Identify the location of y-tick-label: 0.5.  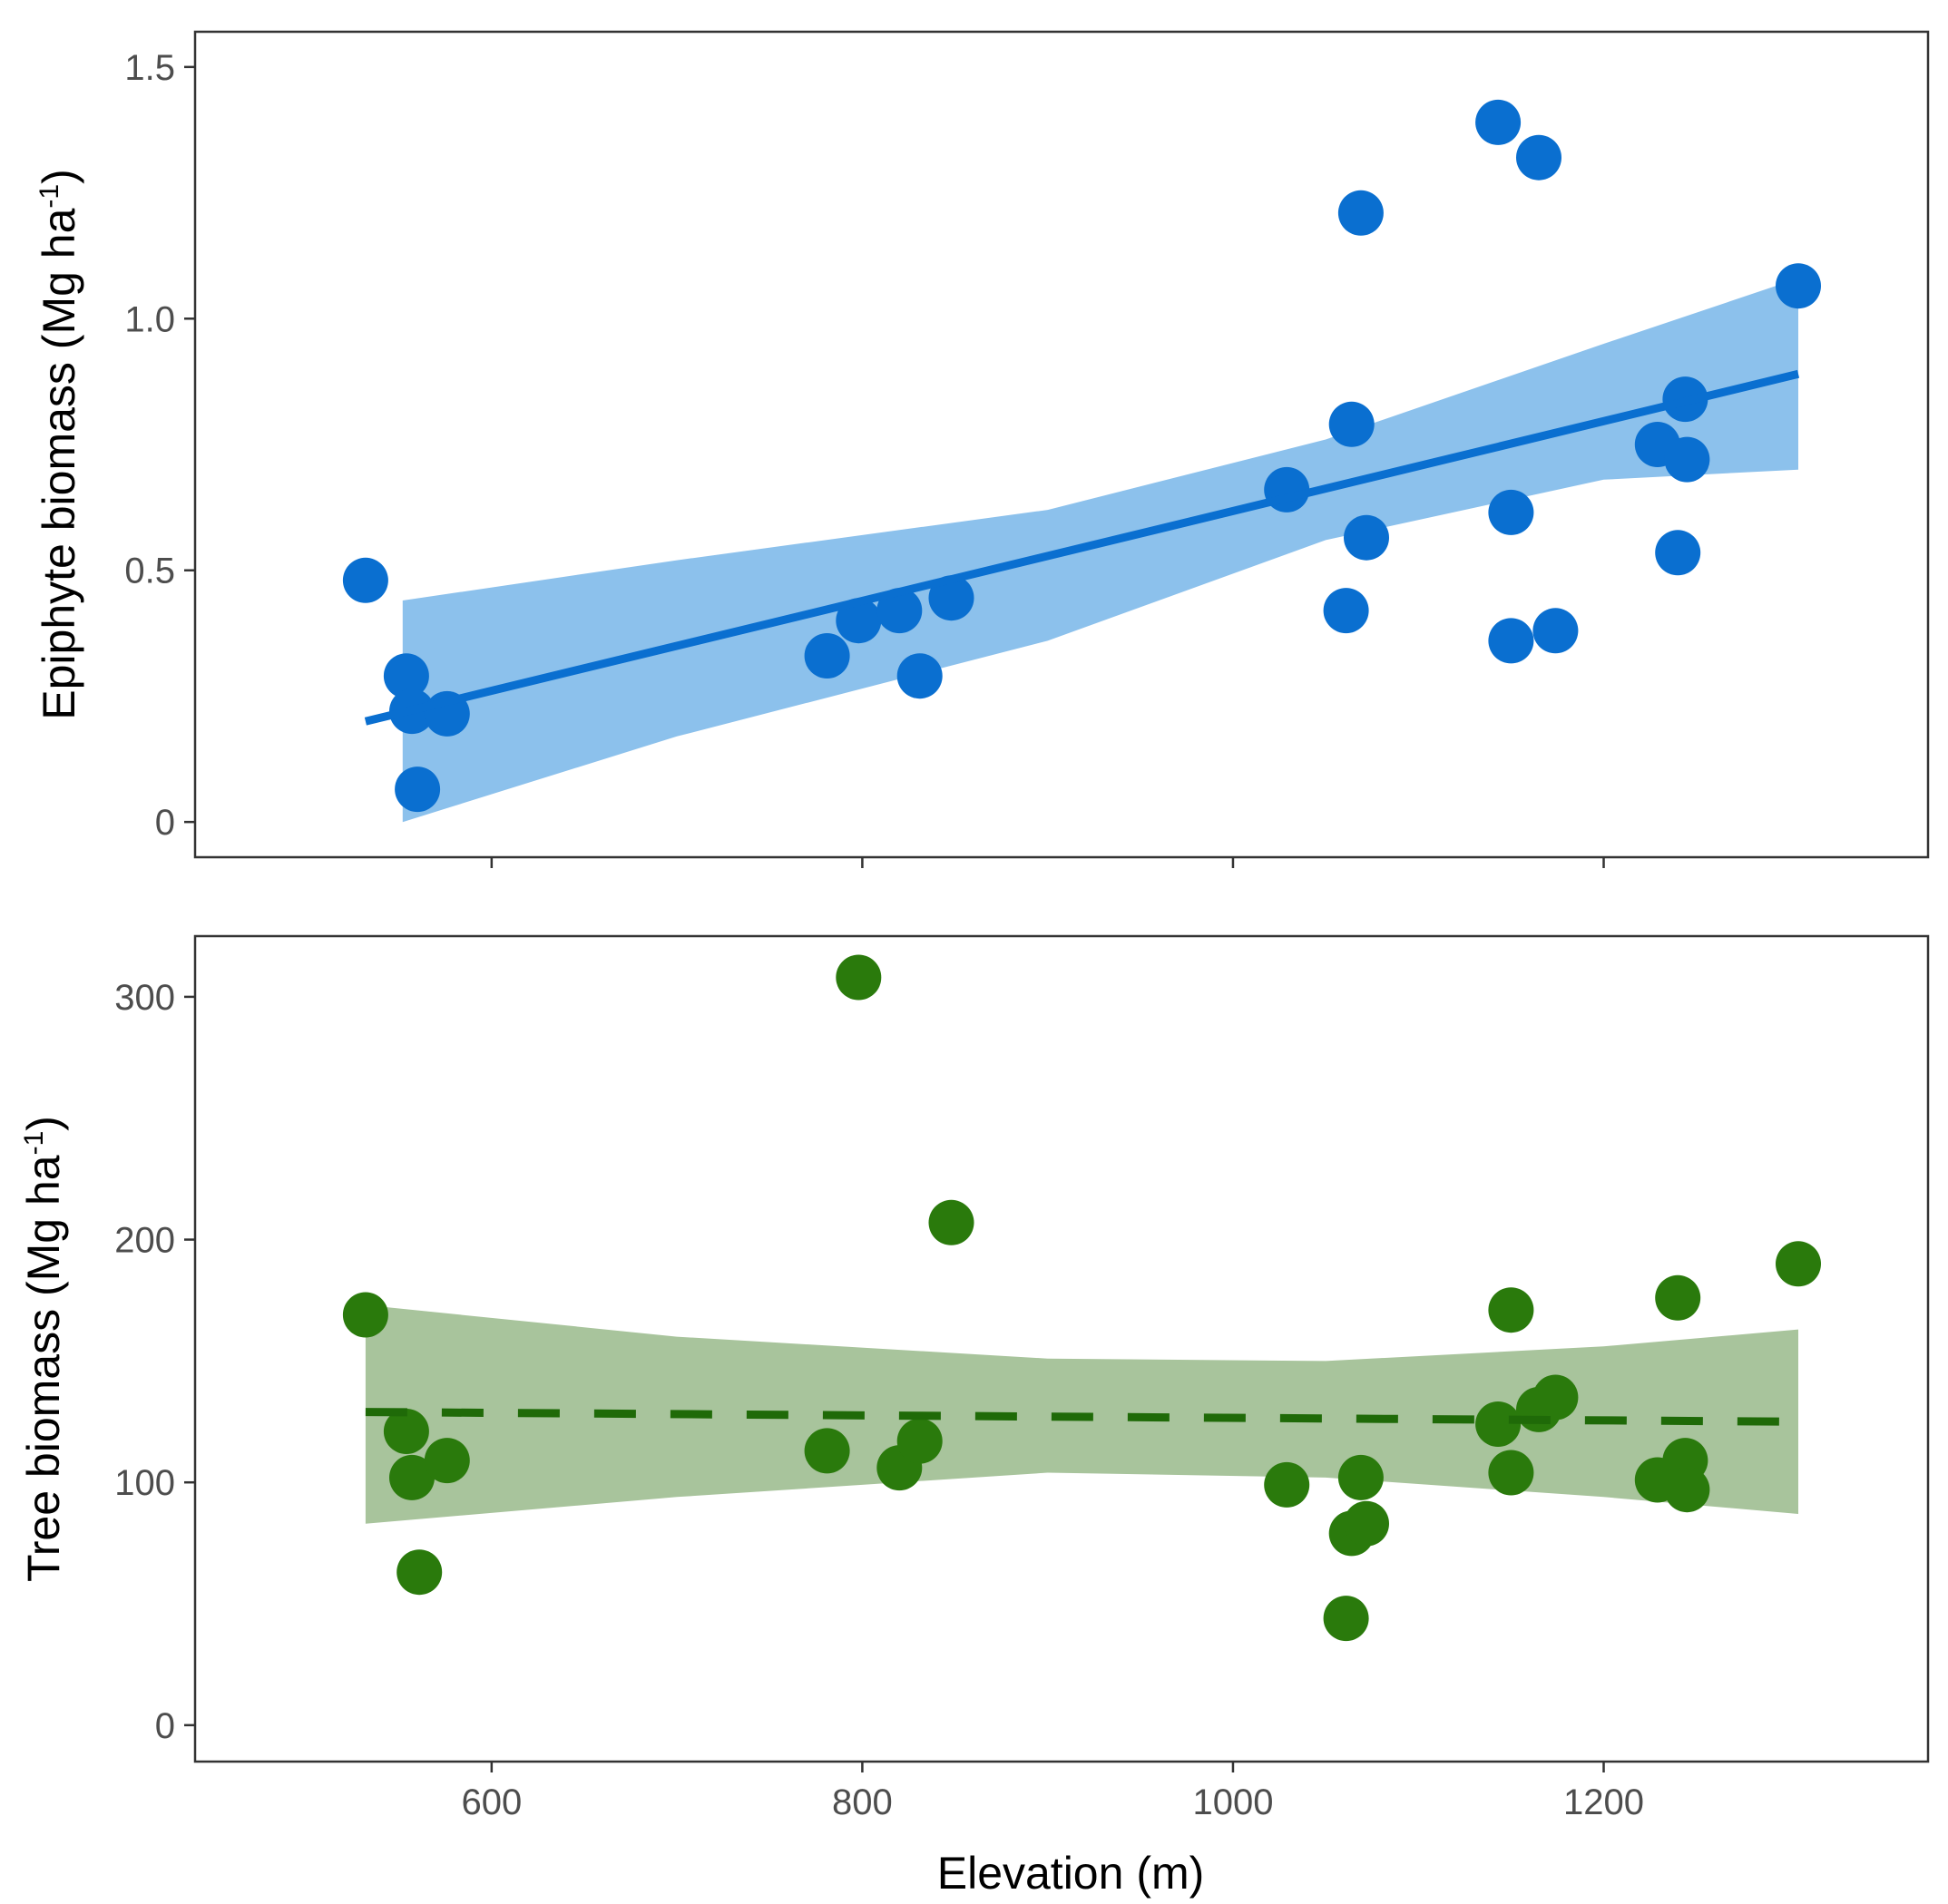
(149, 571).